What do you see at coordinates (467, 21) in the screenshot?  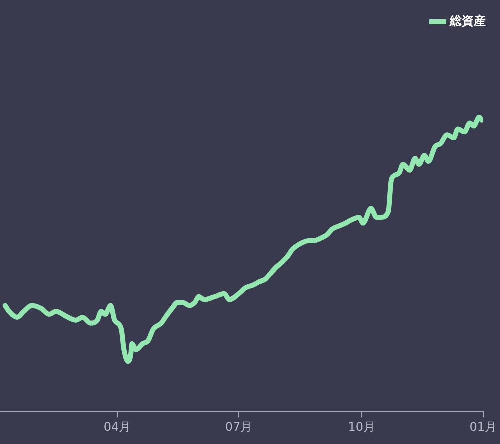 I see `legend-label: 総資産` at bounding box center [467, 21].